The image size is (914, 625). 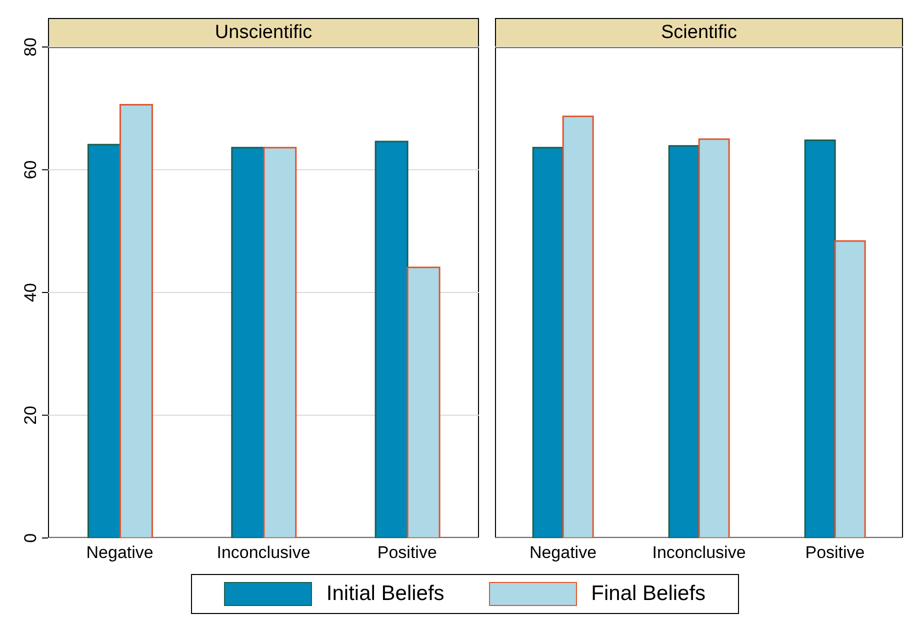 What do you see at coordinates (263, 33) in the screenshot?
I see `chart-title: Unscientific` at bounding box center [263, 33].